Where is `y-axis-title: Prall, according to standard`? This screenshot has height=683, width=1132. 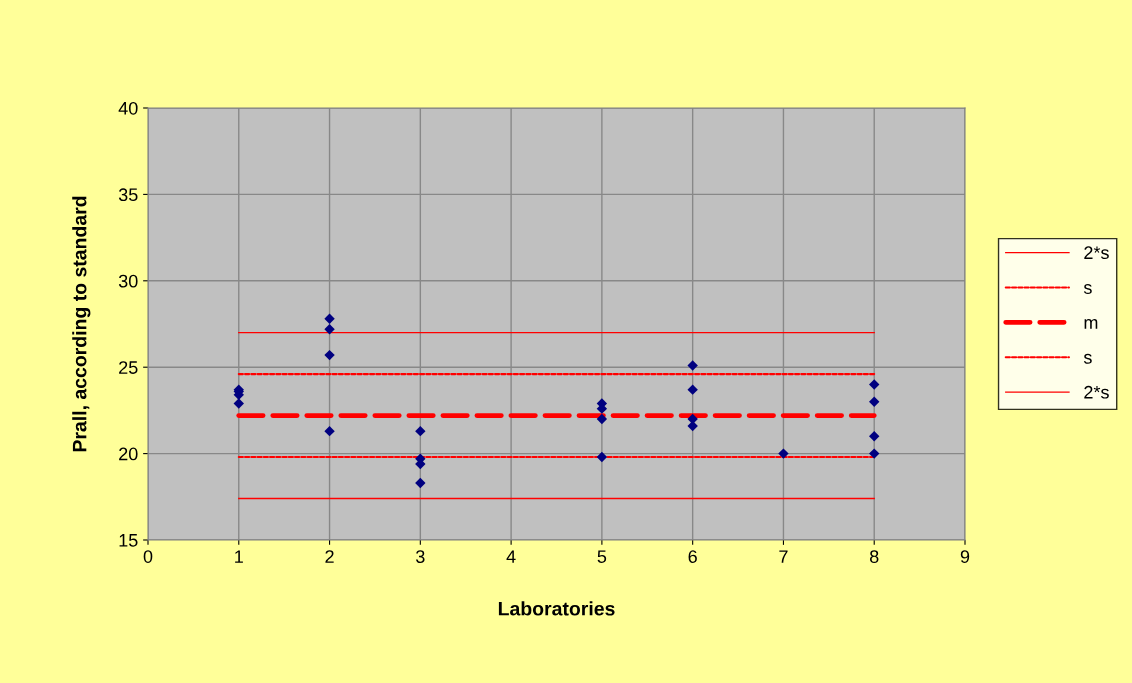
y-axis-title: Prall, according to standard is located at coordinates (81, 324).